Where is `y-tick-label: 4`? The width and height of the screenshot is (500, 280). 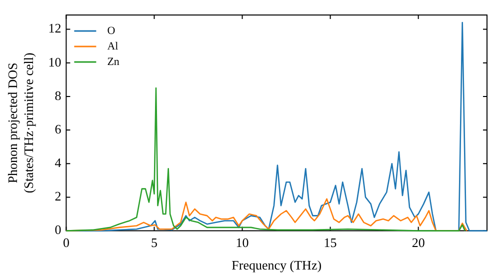 y-tick-label: 4 is located at coordinates (58, 162).